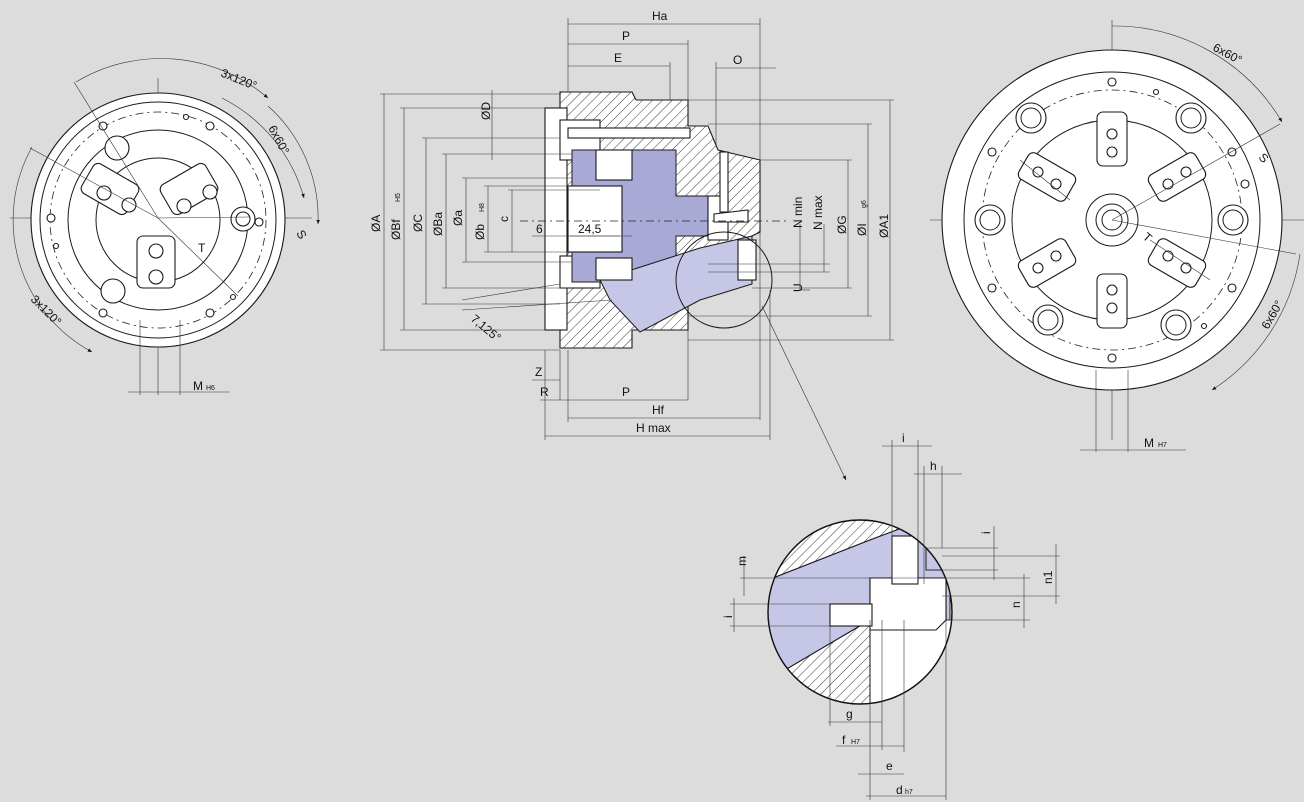 This screenshot has height=802, width=1304. Describe the element at coordinates (933, 466) in the screenshot. I see `detail-h: h` at that location.